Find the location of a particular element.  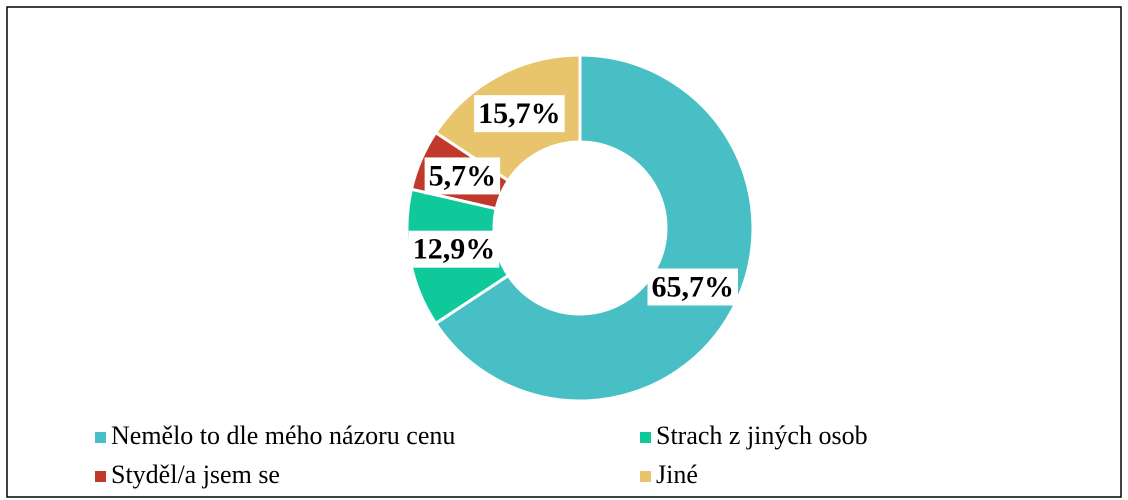

data-label: 12,9% is located at coordinates (454, 249).